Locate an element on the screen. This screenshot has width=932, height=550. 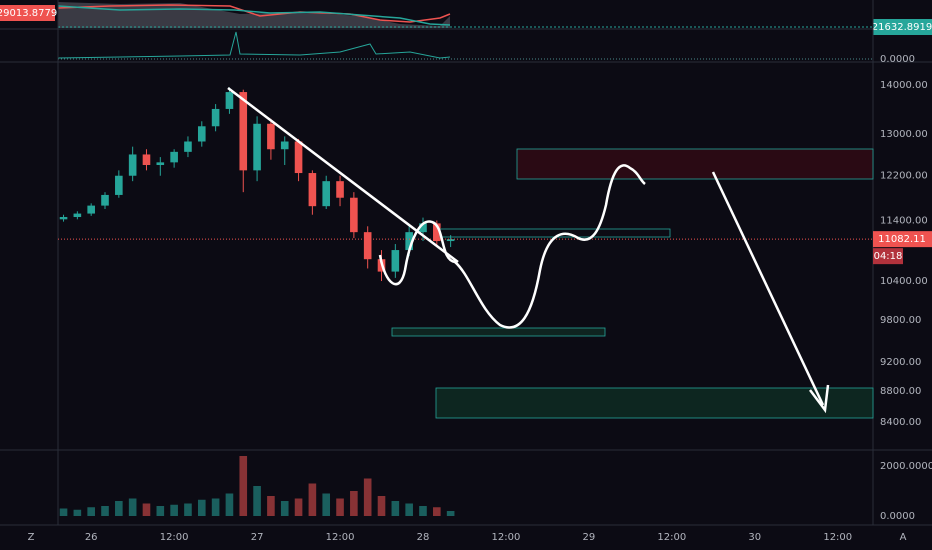
indicator-badge-text: 29013.8779 is located at coordinates (28, 13).